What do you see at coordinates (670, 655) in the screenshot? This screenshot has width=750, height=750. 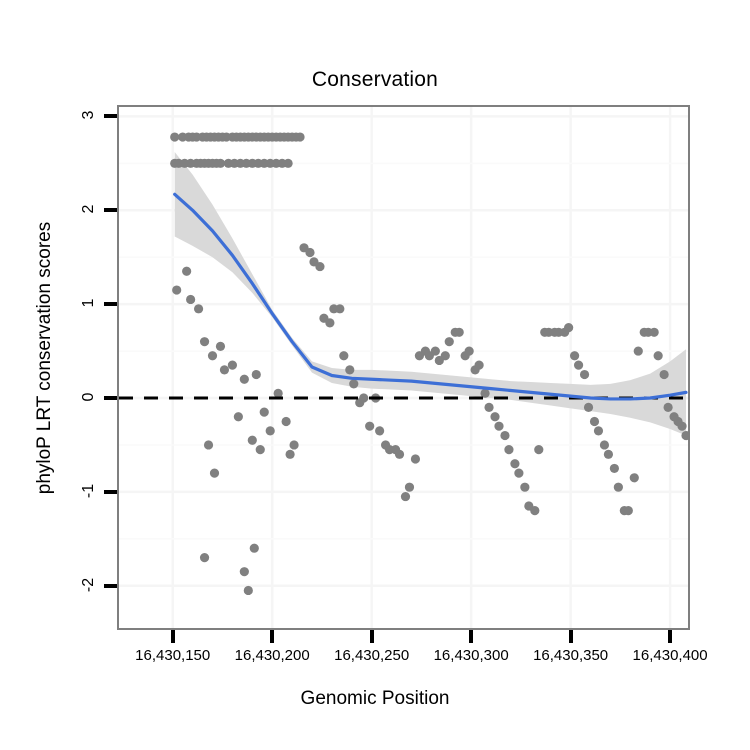 I see `x-axis-tick-label: 16,430,400` at bounding box center [670, 655].